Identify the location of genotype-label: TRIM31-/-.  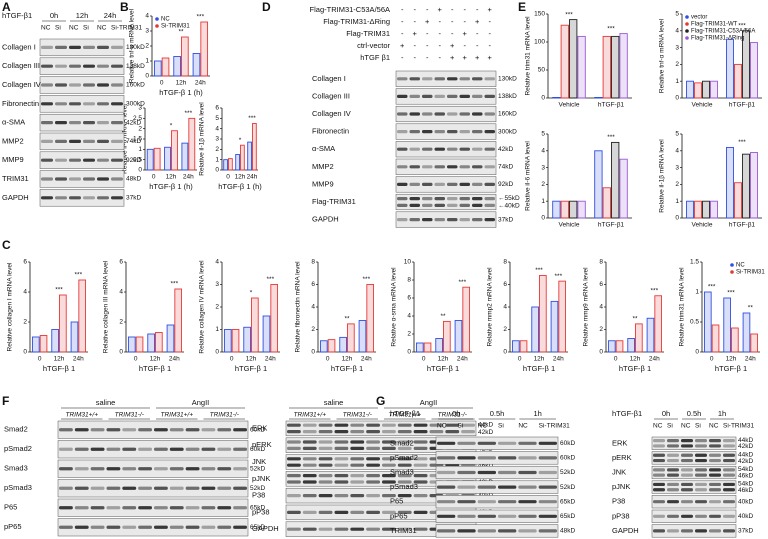
(358, 415).